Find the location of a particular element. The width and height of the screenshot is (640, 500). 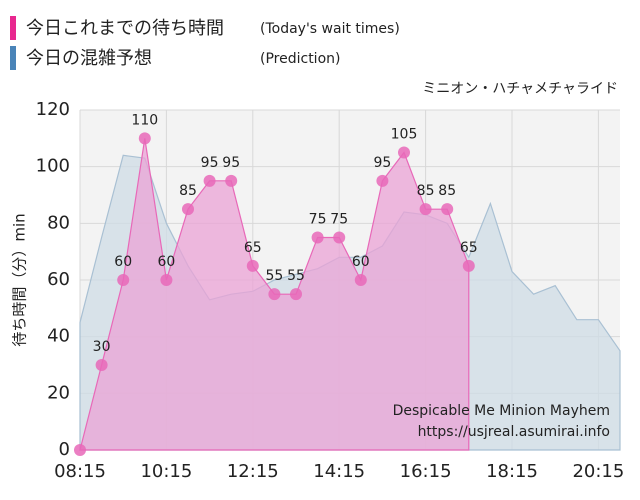

source: https://usjreal.asumirai.info is located at coordinates (514, 432).